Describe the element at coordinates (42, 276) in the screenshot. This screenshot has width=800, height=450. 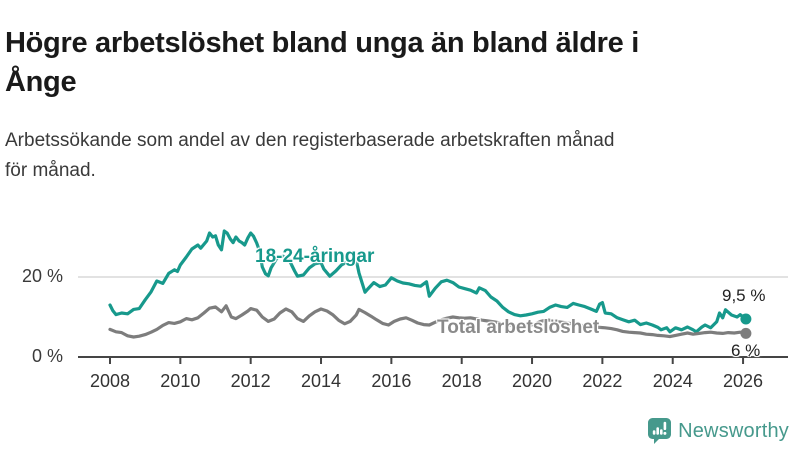
I see `y-axis-label-20: 20 %` at that location.